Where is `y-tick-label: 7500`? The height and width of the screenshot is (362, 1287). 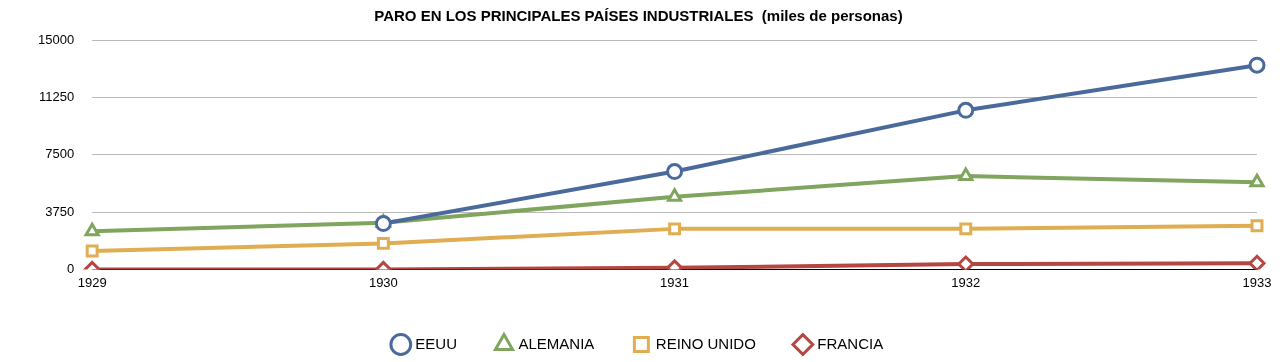
y-tick-label: 7500 is located at coordinates (60, 154).